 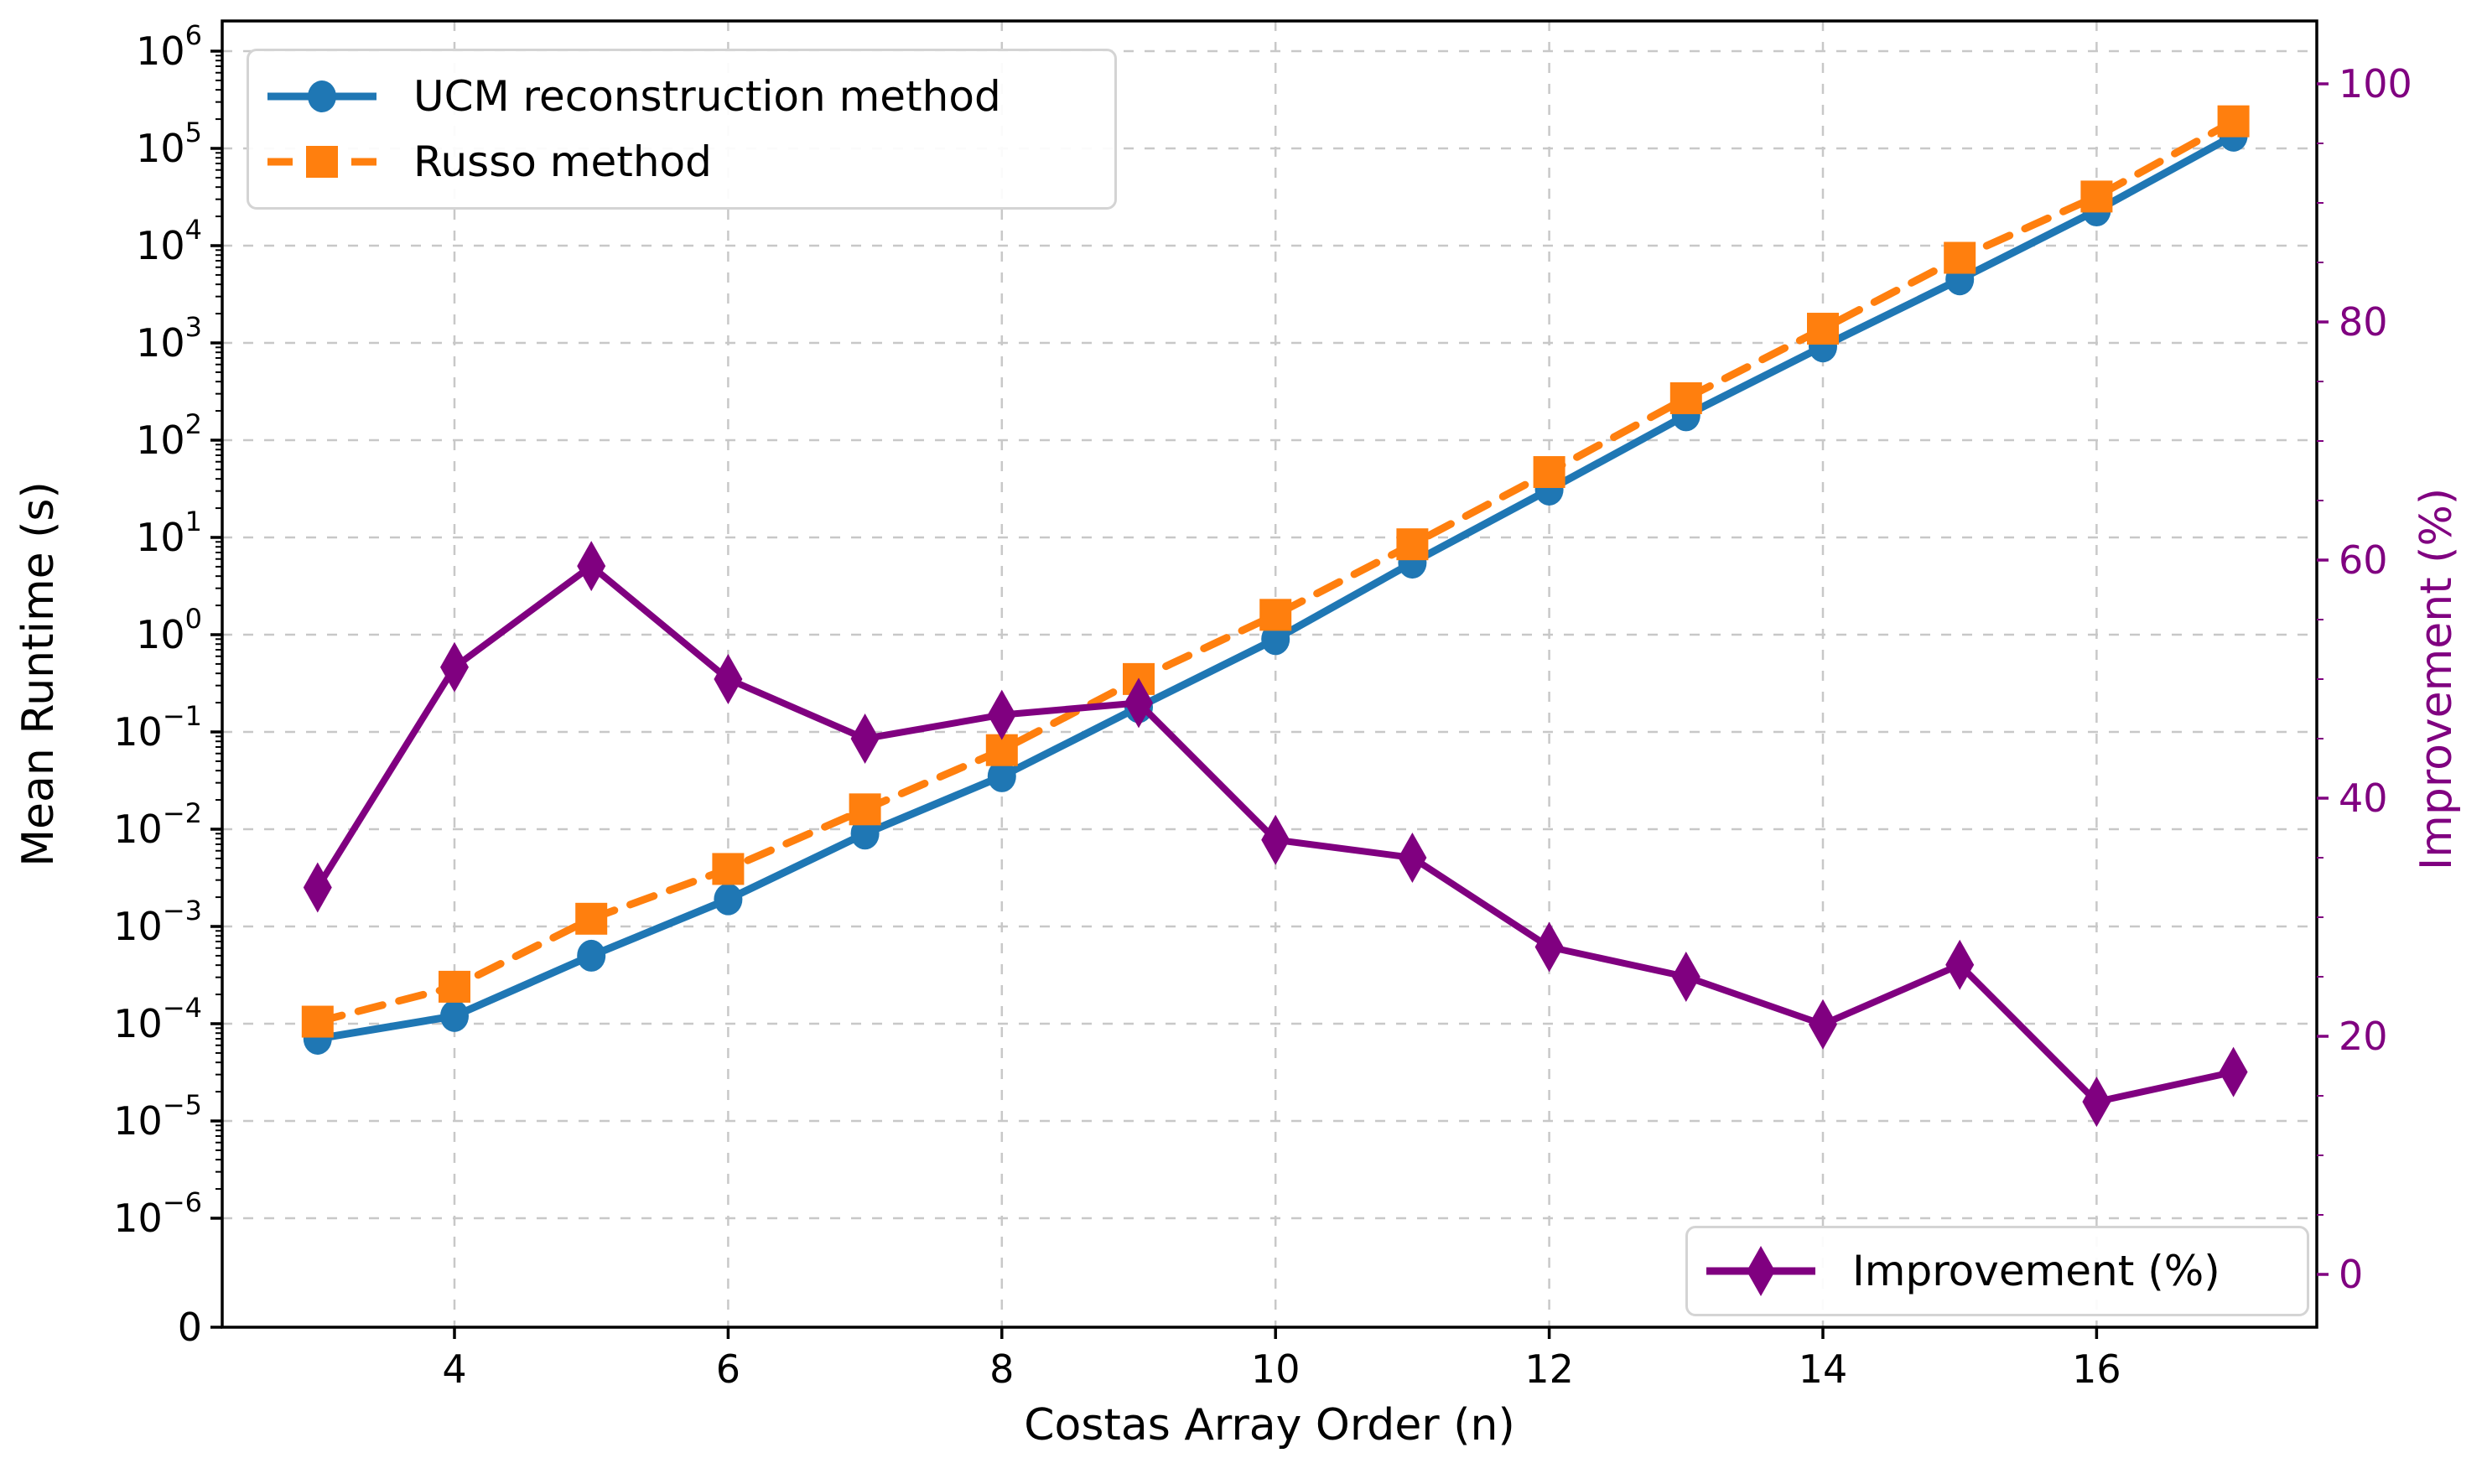 What do you see at coordinates (157, 1213) in the screenshot?
I see `left-tick-label: 10⁻⁶` at bounding box center [157, 1213].